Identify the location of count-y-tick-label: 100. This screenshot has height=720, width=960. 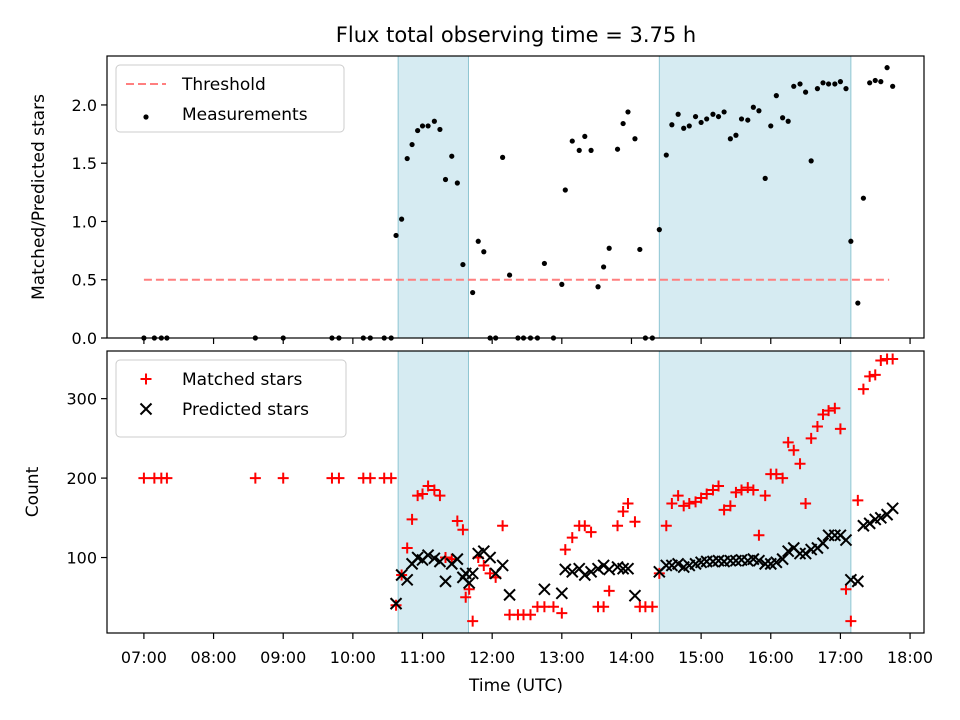
(81, 558).